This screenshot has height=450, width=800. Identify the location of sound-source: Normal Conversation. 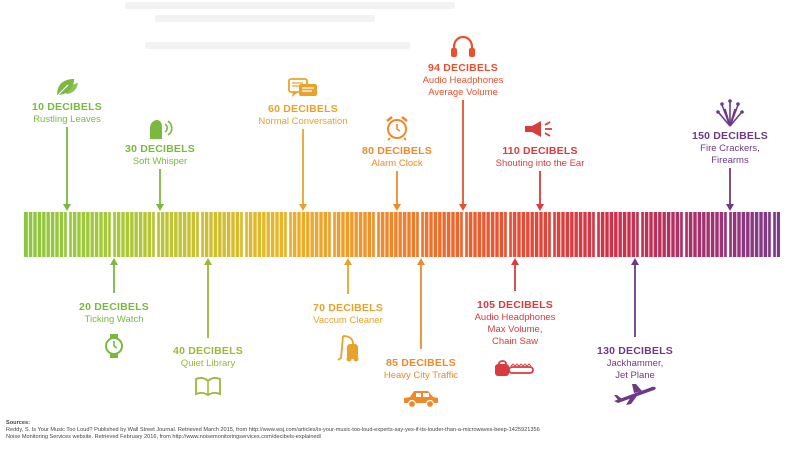
(303, 121).